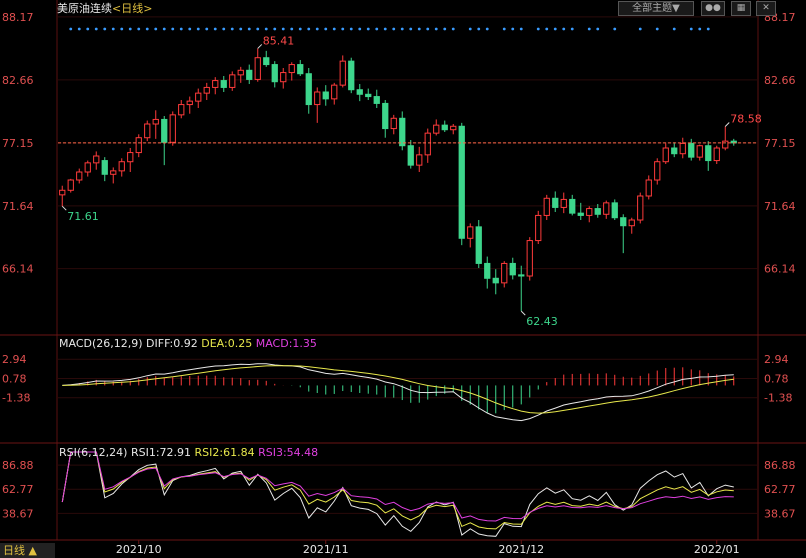 This screenshot has width=806, height=558. Describe the element at coordinates (27, 550) in the screenshot. I see `period-selector: 日线 ▲` at that location.